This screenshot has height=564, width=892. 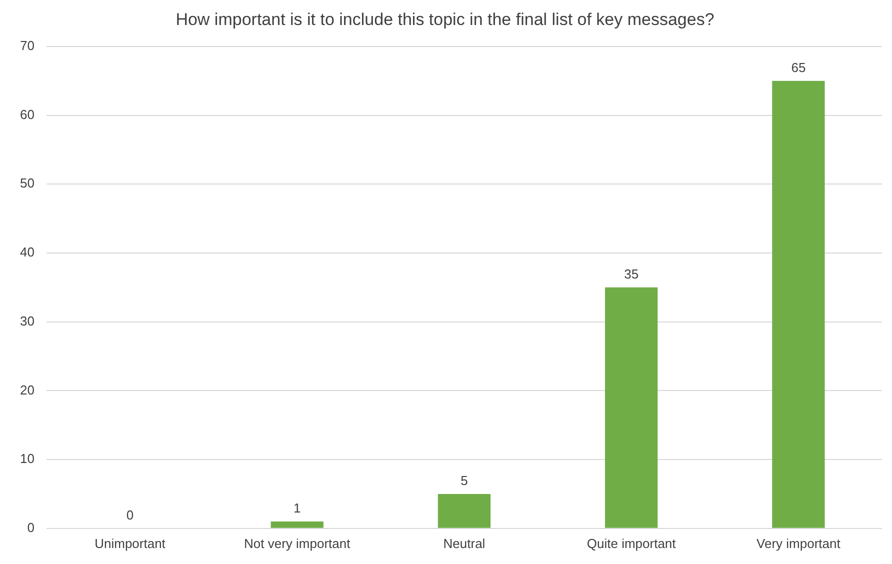 What do you see at coordinates (130, 514) in the screenshot?
I see `data-label: 0` at bounding box center [130, 514].